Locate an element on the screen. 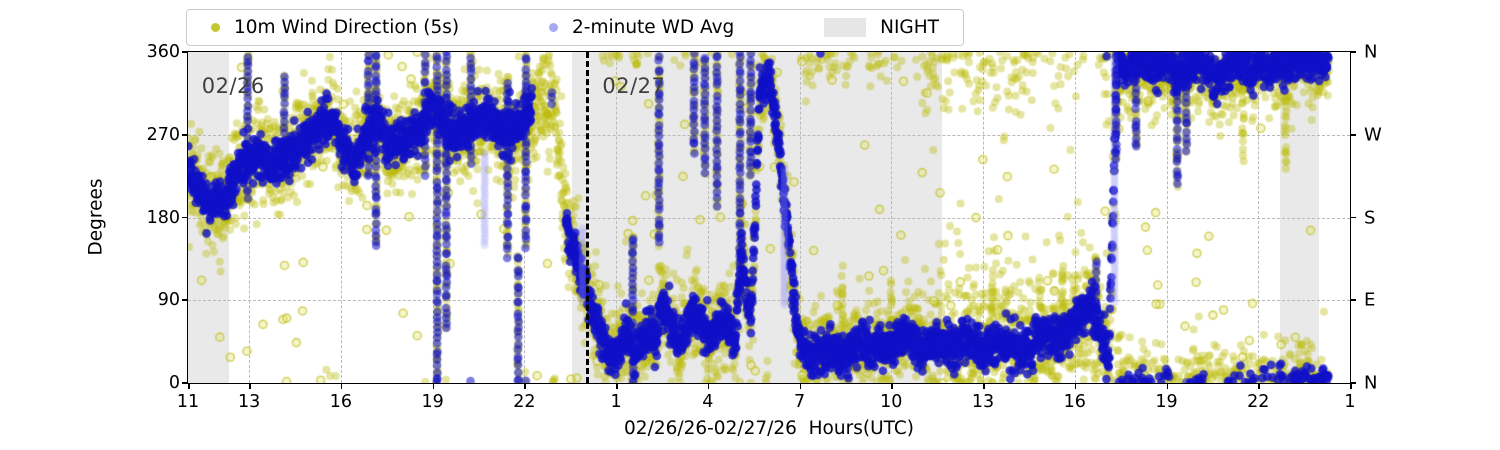 Image resolution: width=1500 pixels, height=450 pixels. x-tick-label: 4 is located at coordinates (708, 402).